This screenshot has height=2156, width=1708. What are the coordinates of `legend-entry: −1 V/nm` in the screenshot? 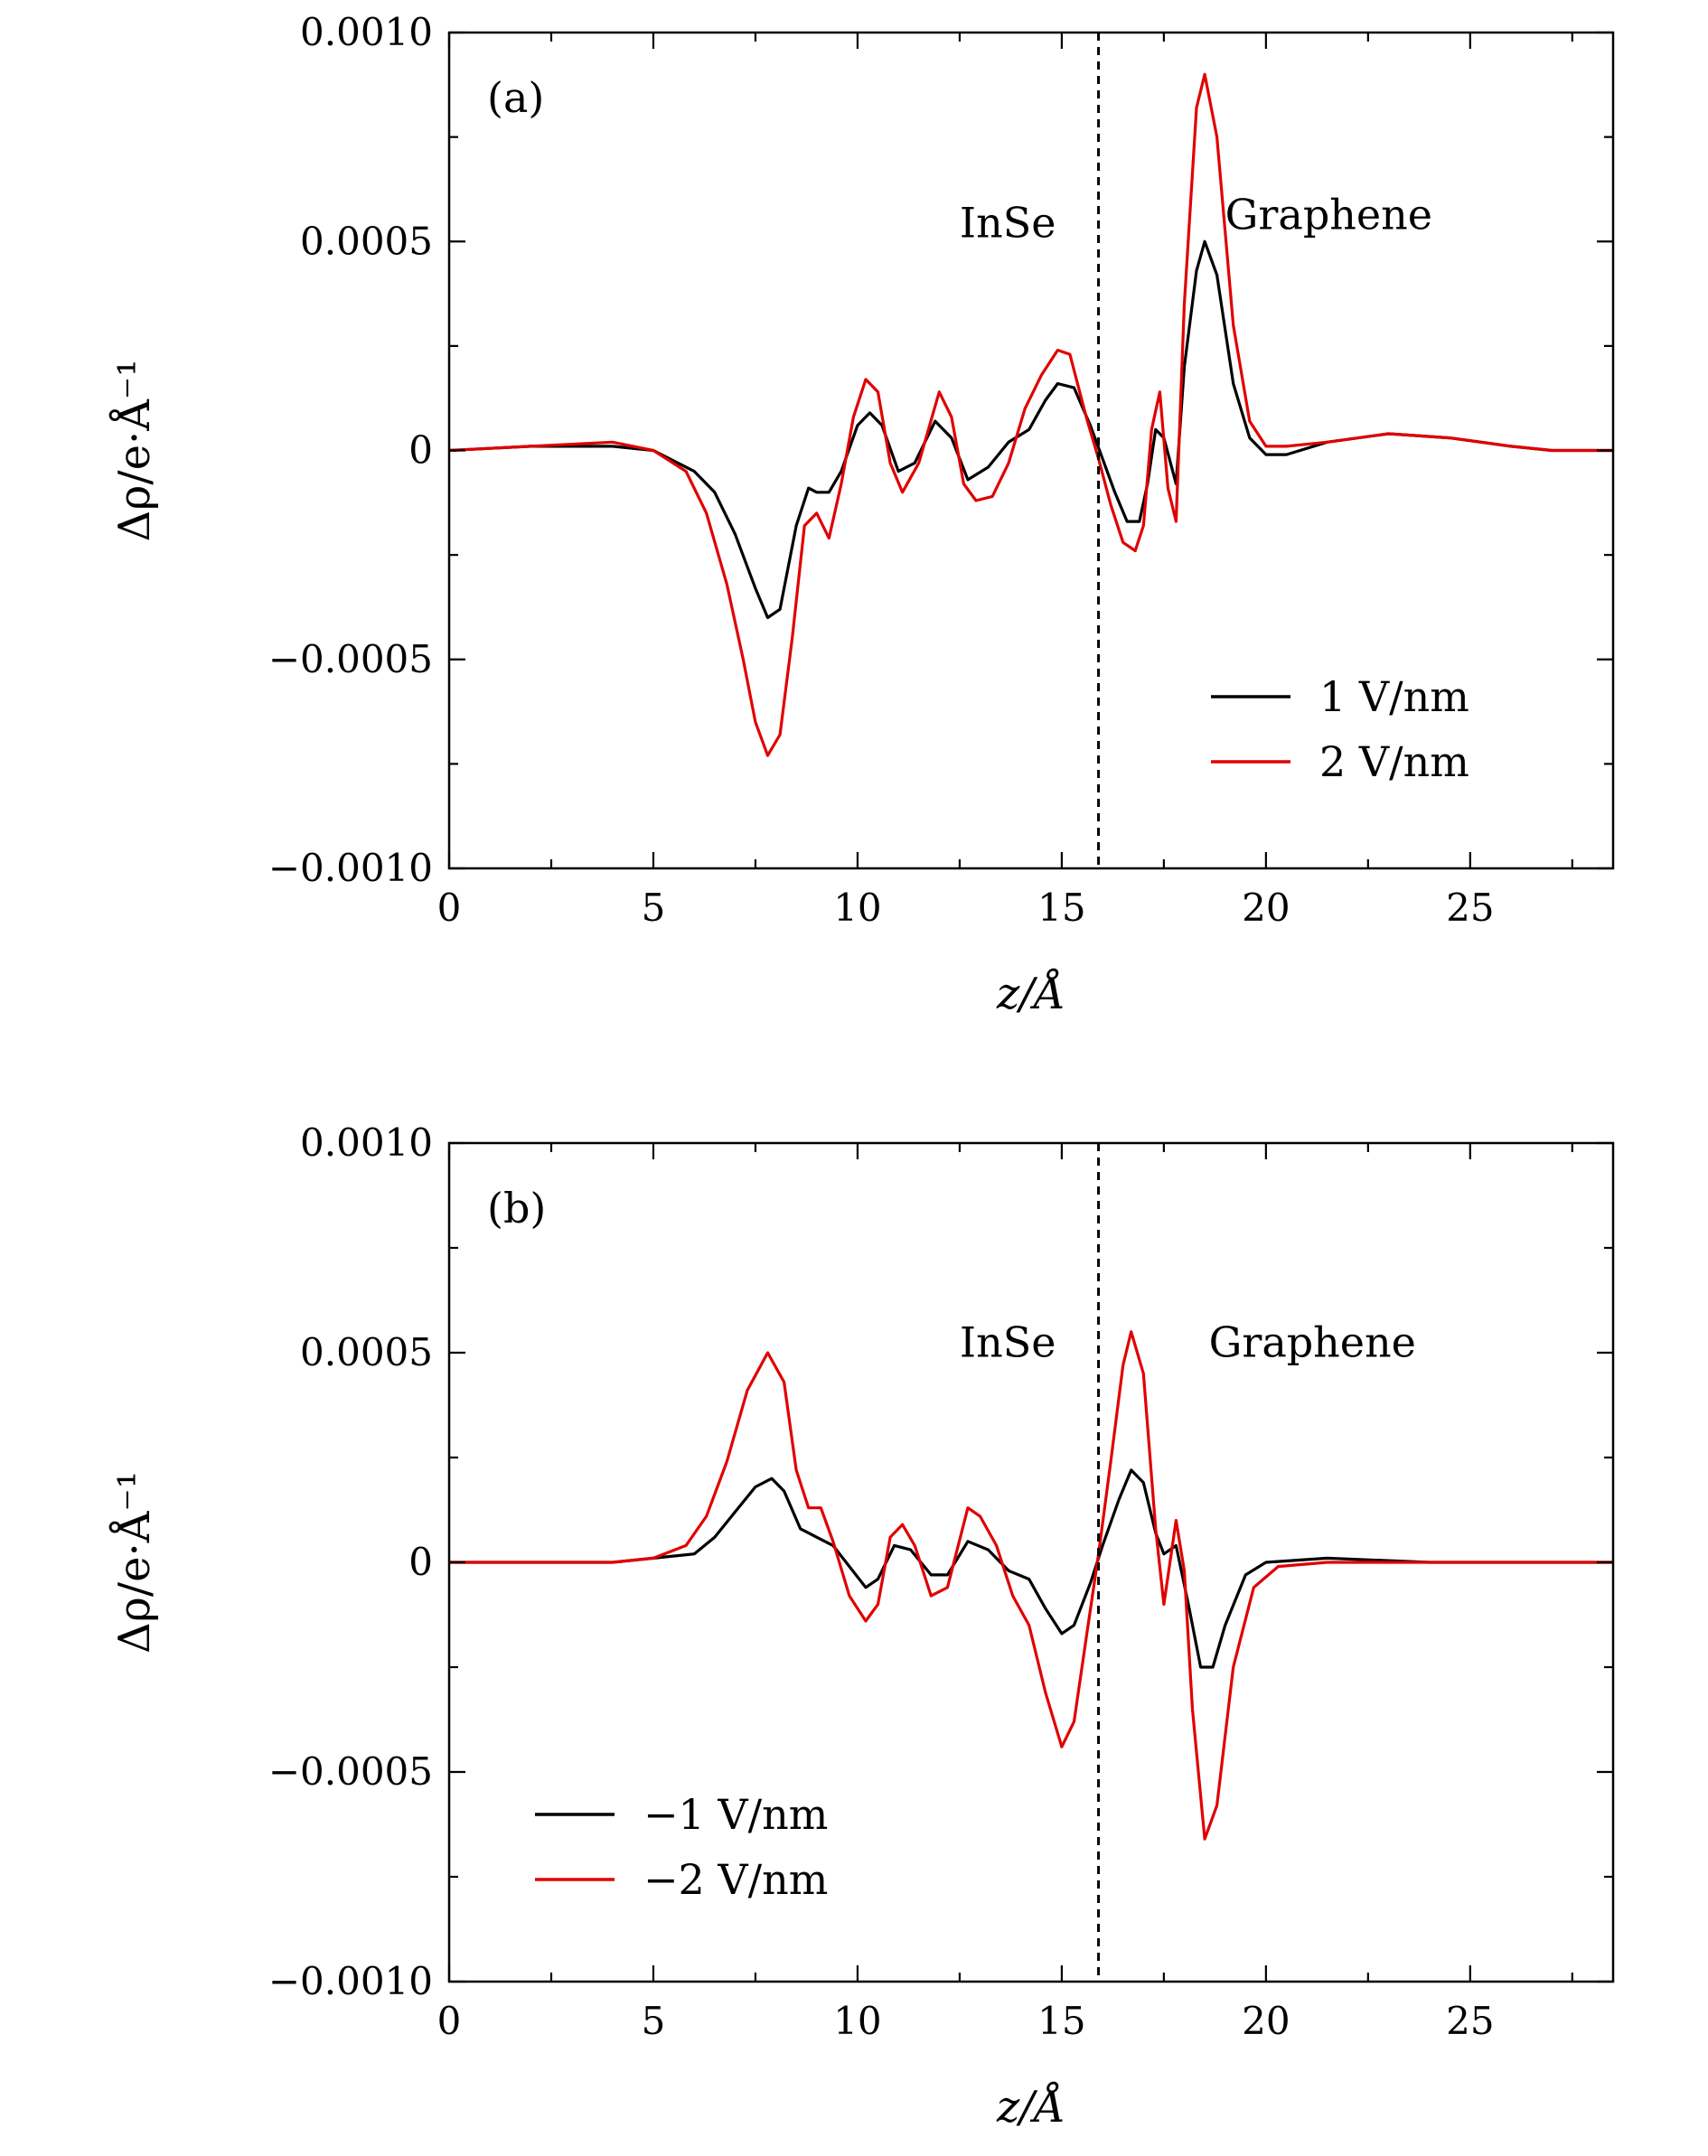 It's located at (735, 1815).